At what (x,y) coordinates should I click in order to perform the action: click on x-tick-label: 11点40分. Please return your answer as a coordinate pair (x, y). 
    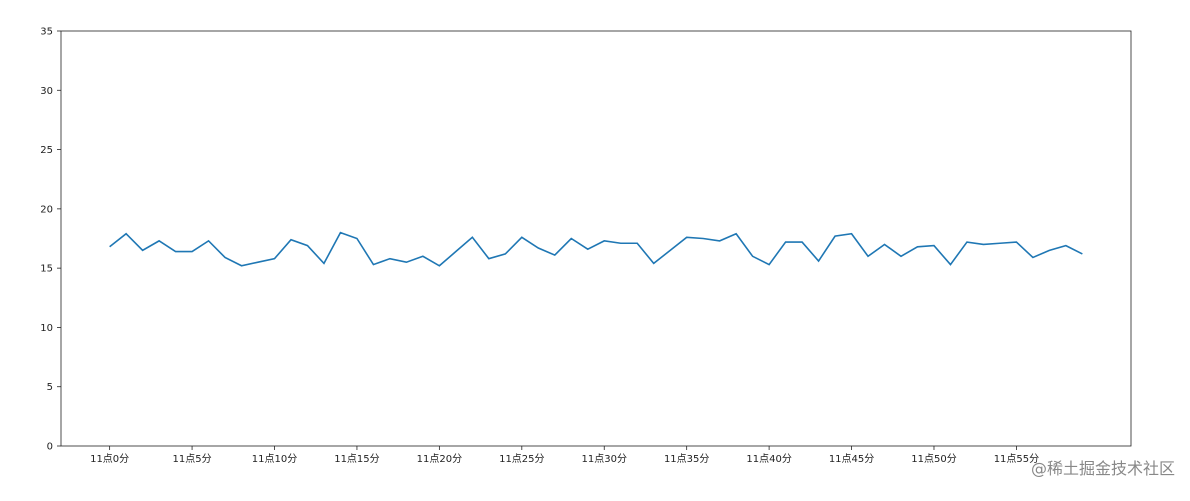
    Looking at the image, I should click on (768, 459).